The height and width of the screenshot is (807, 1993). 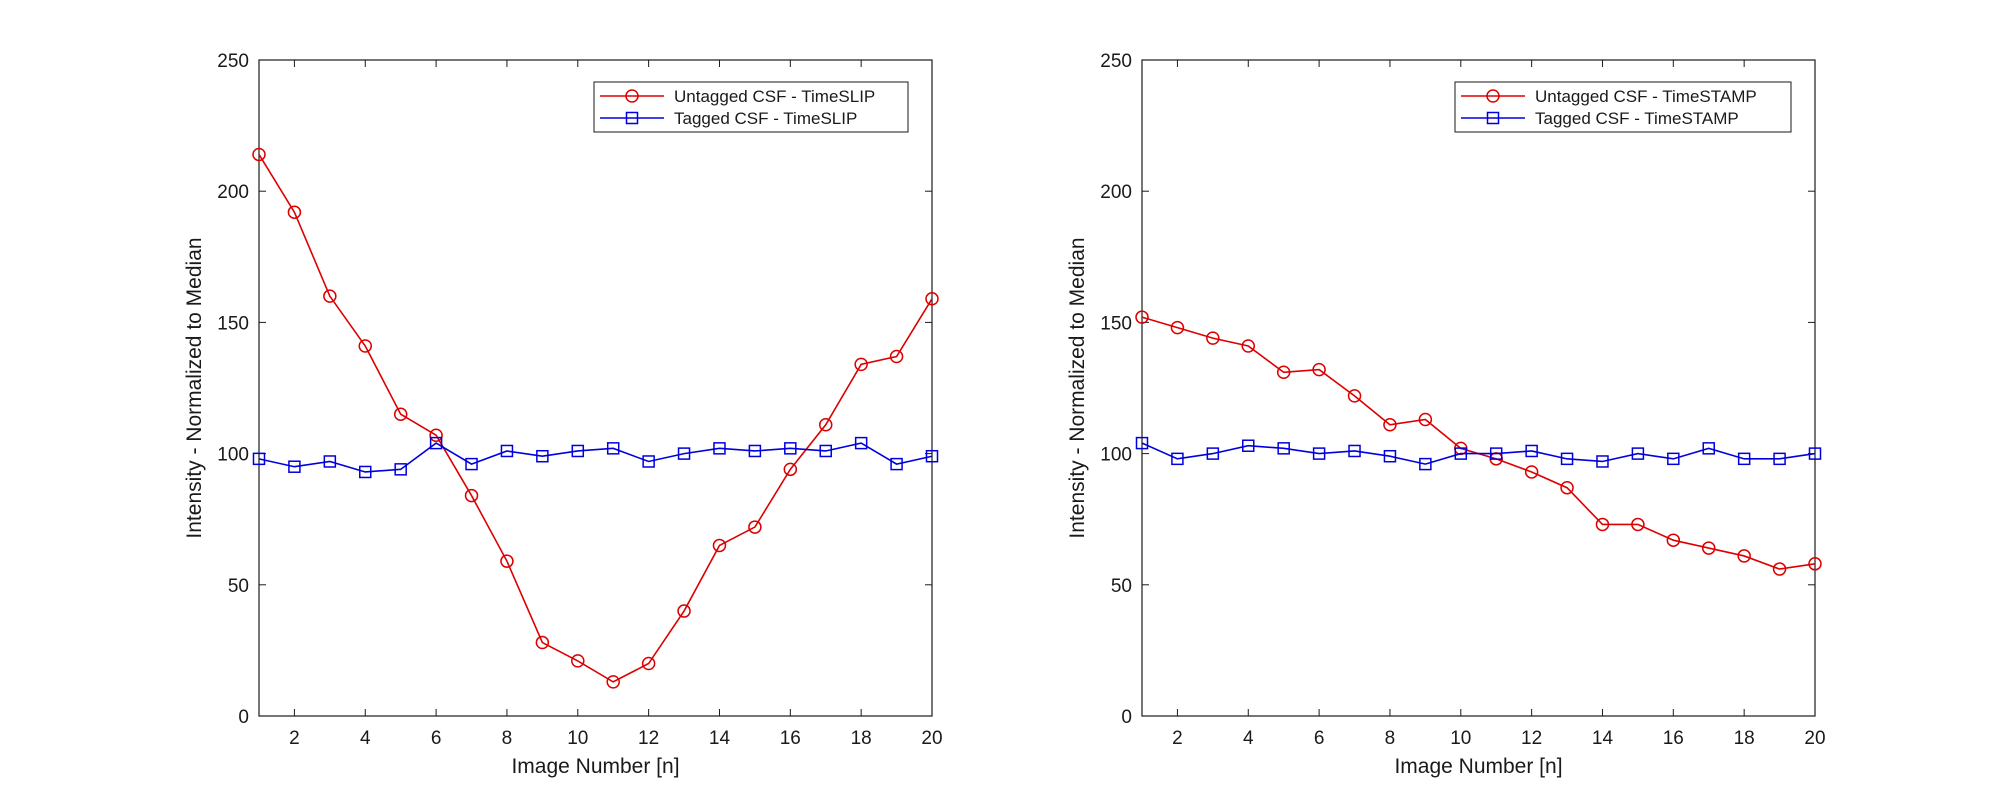 I want to click on legend-label: Untagged CSF - TimeSLIP, so click(x=774, y=96).